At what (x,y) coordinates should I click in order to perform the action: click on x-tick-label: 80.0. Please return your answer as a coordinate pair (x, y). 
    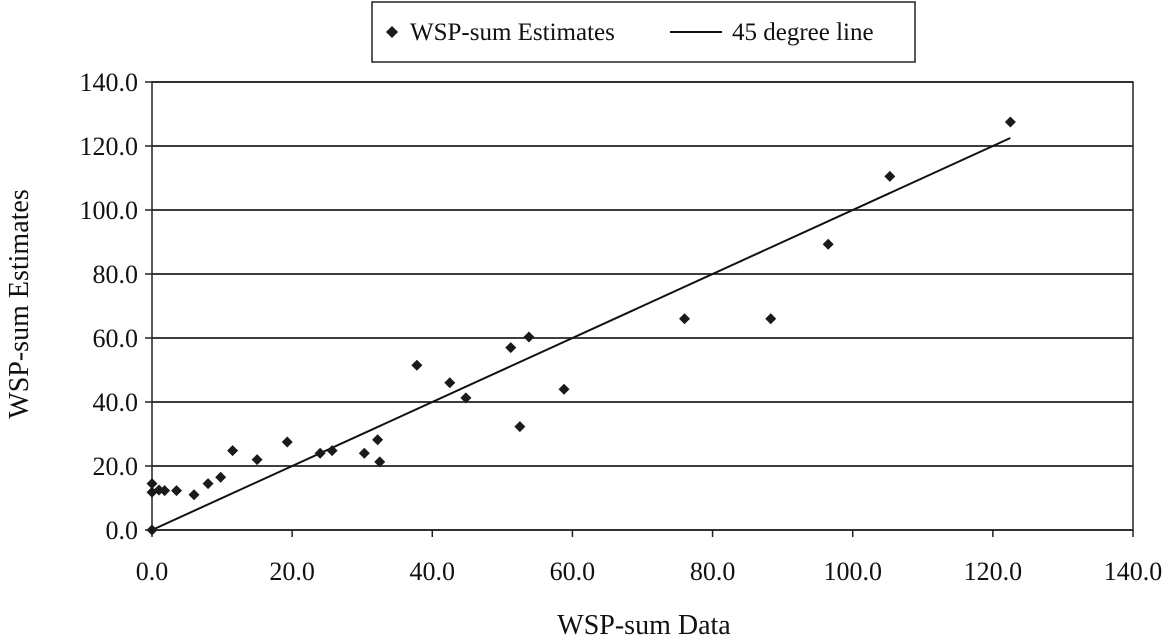
    Looking at the image, I should click on (713, 571).